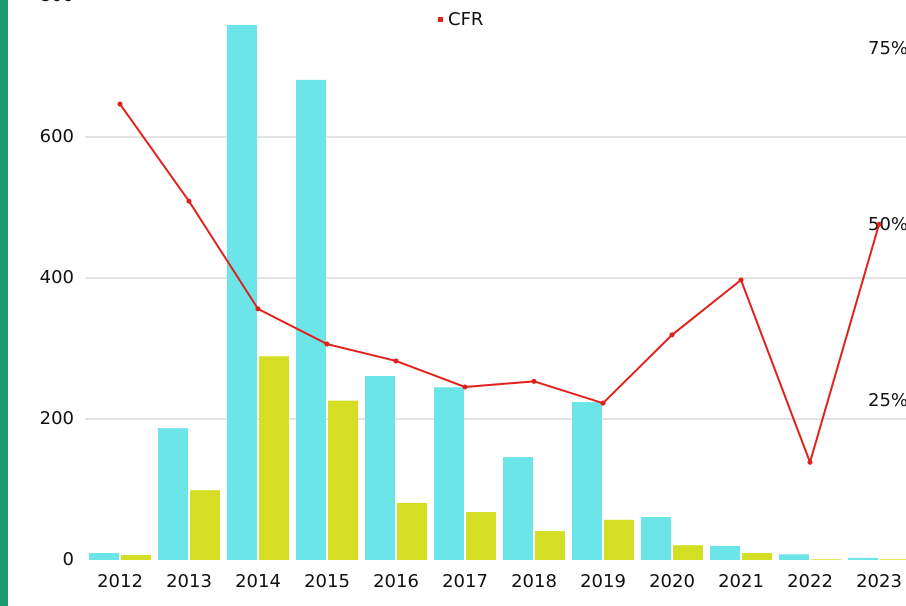  What do you see at coordinates (603, 581) in the screenshot?
I see `x-tick-label: 2019` at bounding box center [603, 581].